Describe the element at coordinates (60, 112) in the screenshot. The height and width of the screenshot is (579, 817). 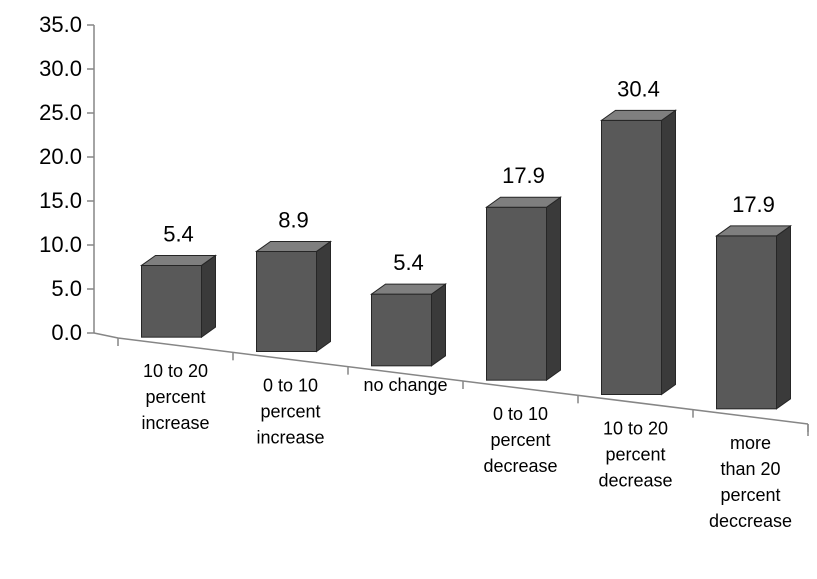
I see `y-tick-label: 25.0` at that location.